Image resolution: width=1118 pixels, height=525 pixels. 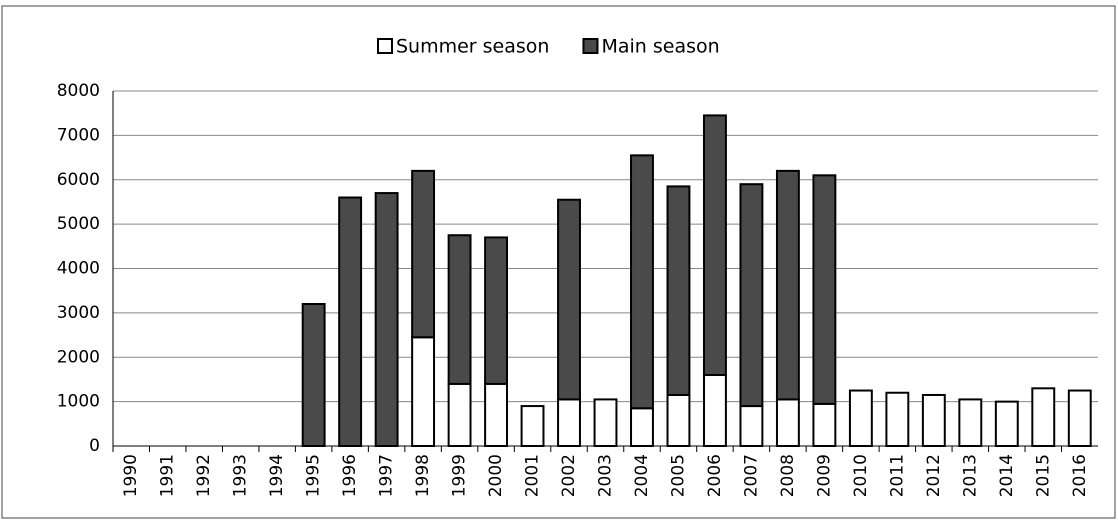 I want to click on x-tick-label: 2005, so click(x=678, y=475).